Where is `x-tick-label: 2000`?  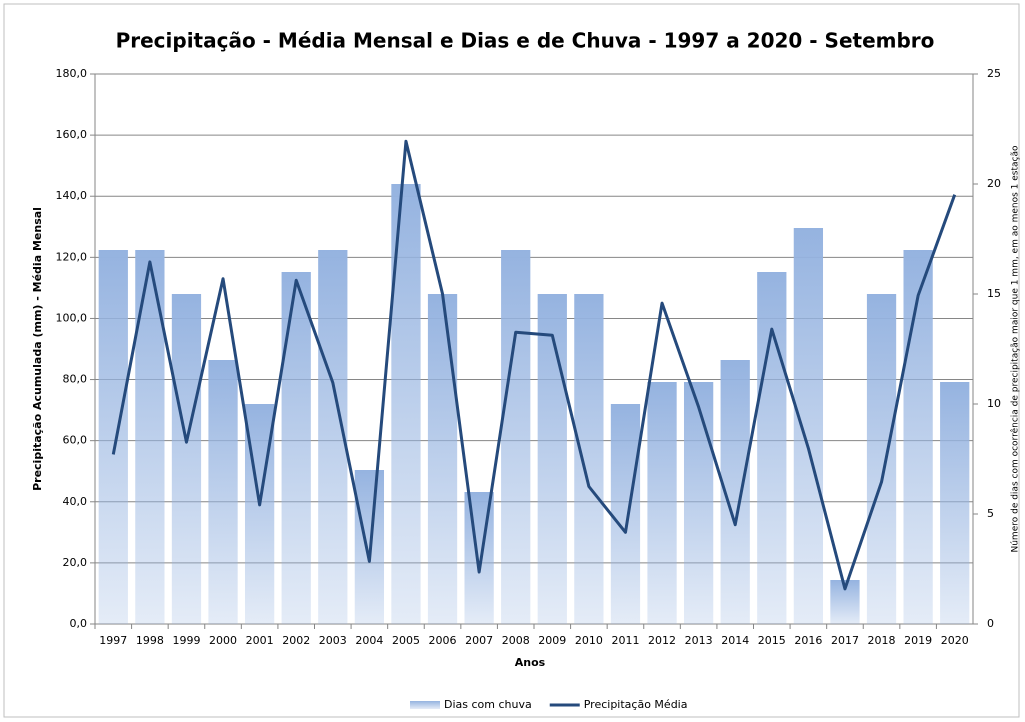 x-tick-label: 2000 is located at coordinates (223, 640).